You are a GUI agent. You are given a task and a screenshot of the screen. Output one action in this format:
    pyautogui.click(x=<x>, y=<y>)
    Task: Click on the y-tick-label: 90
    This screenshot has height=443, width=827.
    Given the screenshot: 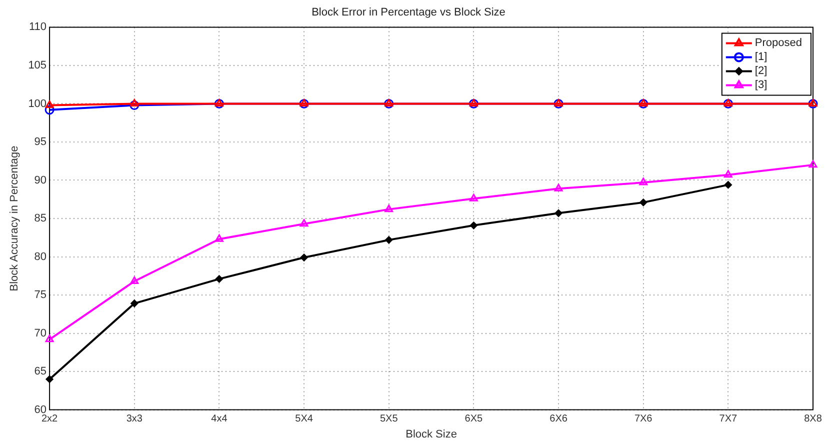 What is the action you would take?
    pyautogui.click(x=40, y=180)
    